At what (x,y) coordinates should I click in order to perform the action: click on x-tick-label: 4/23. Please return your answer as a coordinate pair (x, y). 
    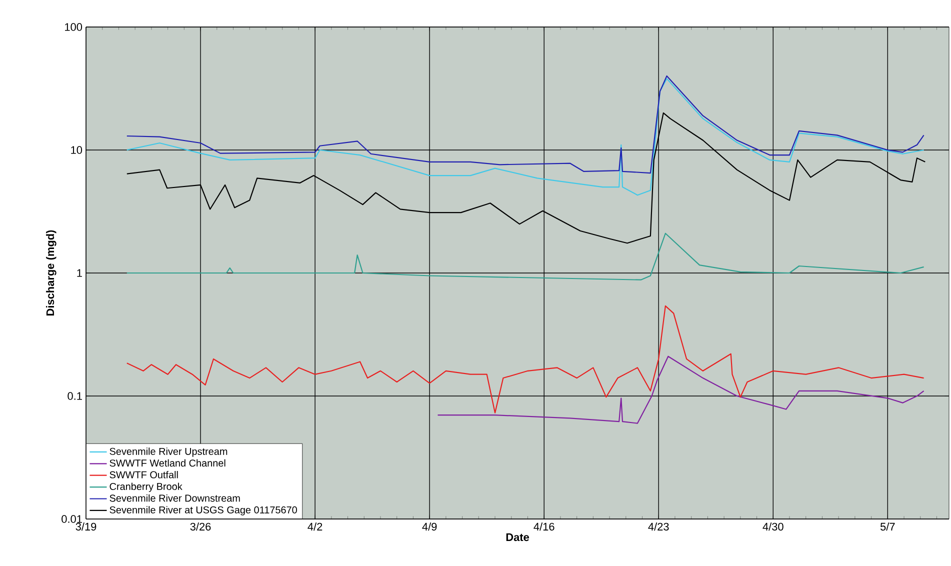
    Looking at the image, I should click on (658, 526).